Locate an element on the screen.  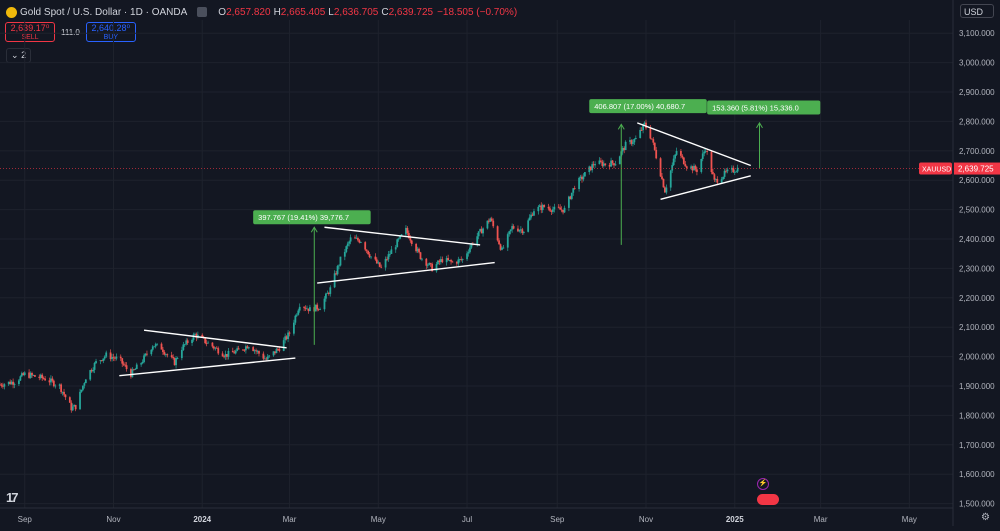
y-tick-label: 2,000.000 is located at coordinates (977, 357).